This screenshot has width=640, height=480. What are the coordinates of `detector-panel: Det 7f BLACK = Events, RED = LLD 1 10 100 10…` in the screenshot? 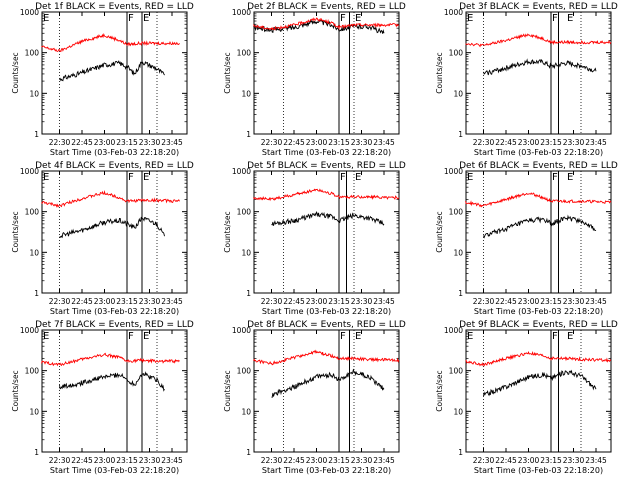 It's located at (102, 397).